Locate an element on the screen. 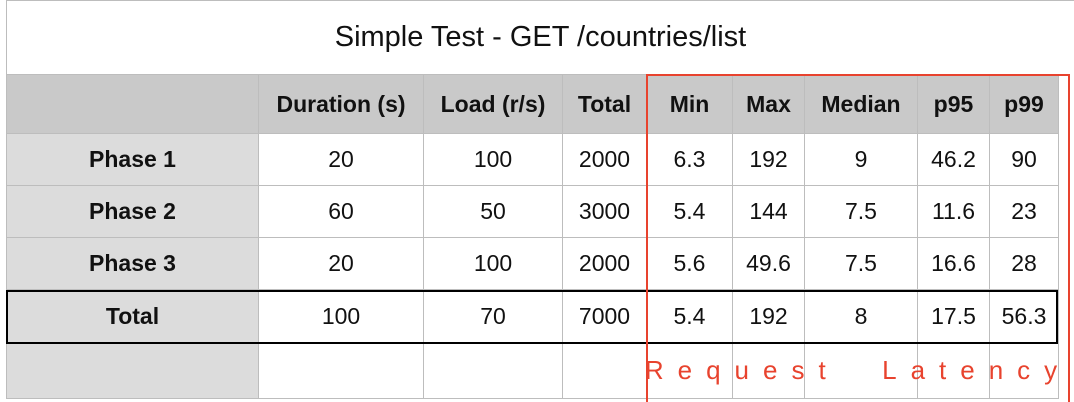 The height and width of the screenshot is (402, 1074). cell: 11.6 is located at coordinates (953, 211).